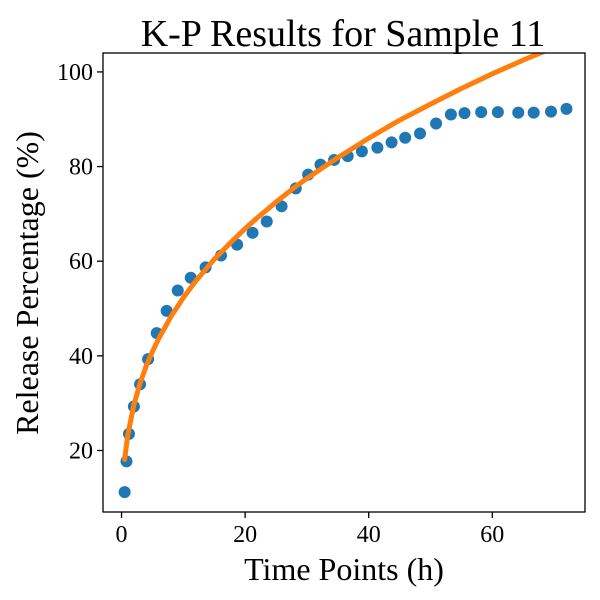 Image resolution: width=600 pixels, height=600 pixels. I want to click on x-tick-label: 40, so click(369, 535).